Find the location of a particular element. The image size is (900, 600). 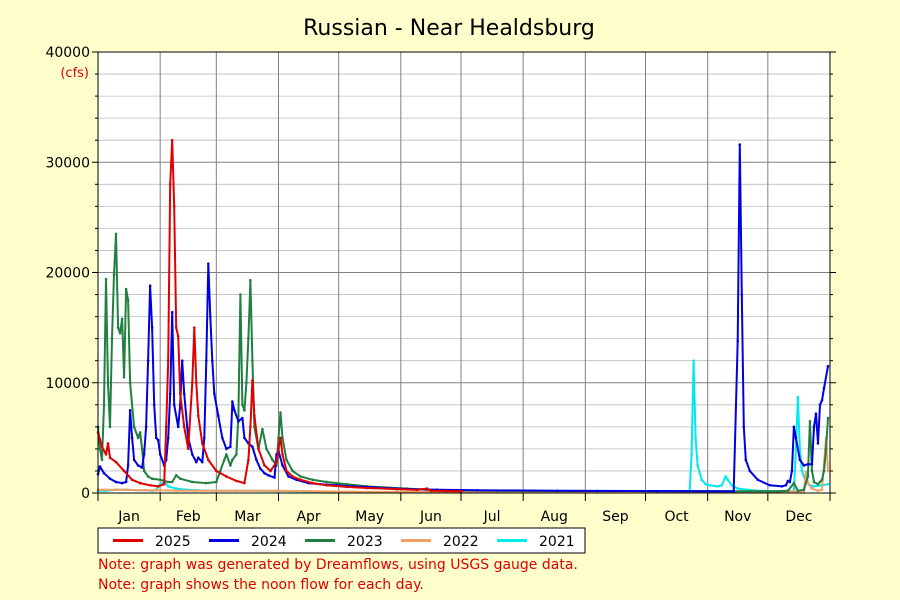

x-tick-label: Feb is located at coordinates (188, 517).